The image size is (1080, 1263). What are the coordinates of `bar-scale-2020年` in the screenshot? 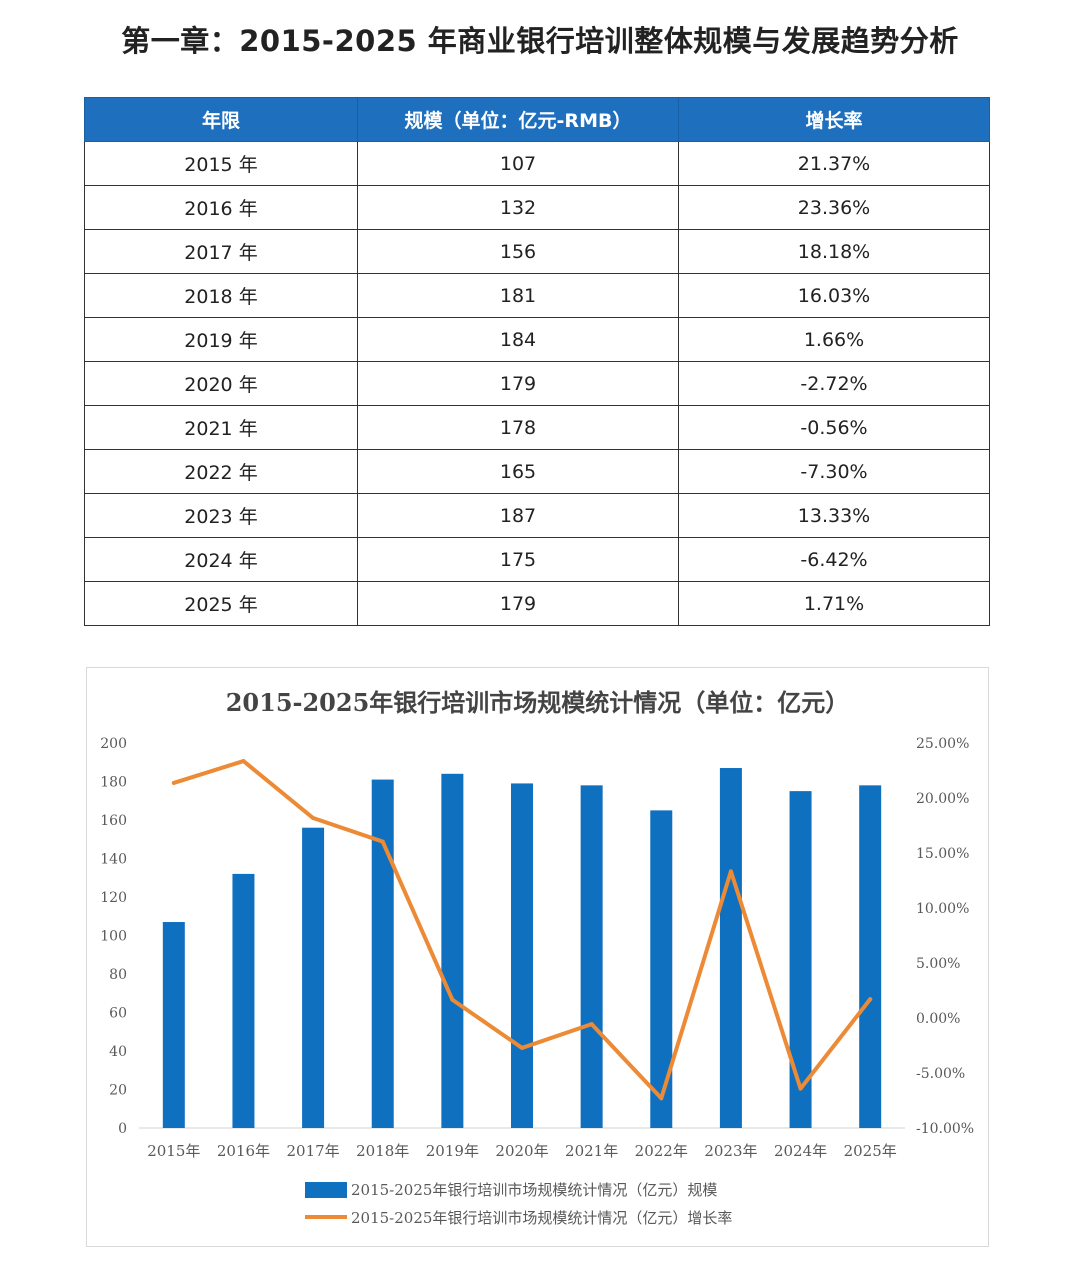 It's located at (522, 955).